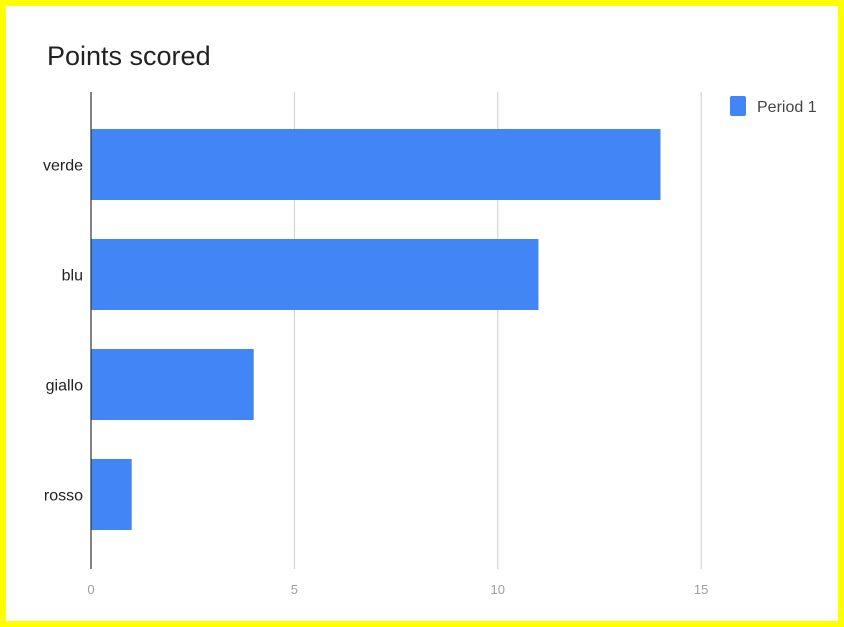  I want to click on category-label: blu, so click(72, 276).